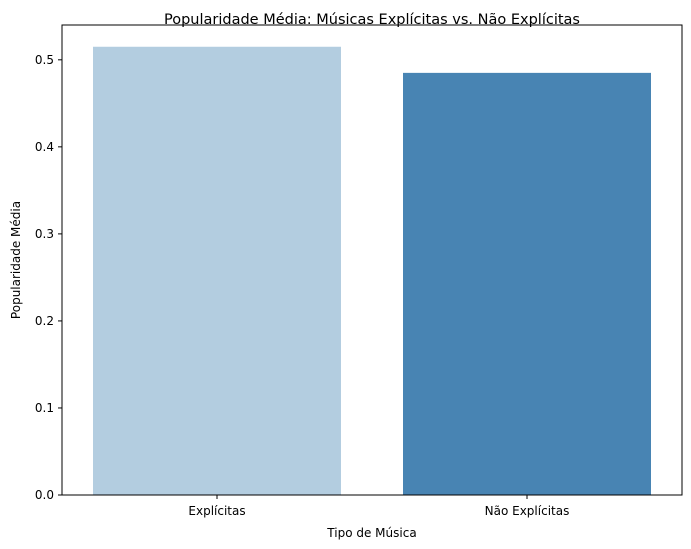  Describe the element at coordinates (44, 234) in the screenshot. I see `y-tick-label: 0.3` at that location.